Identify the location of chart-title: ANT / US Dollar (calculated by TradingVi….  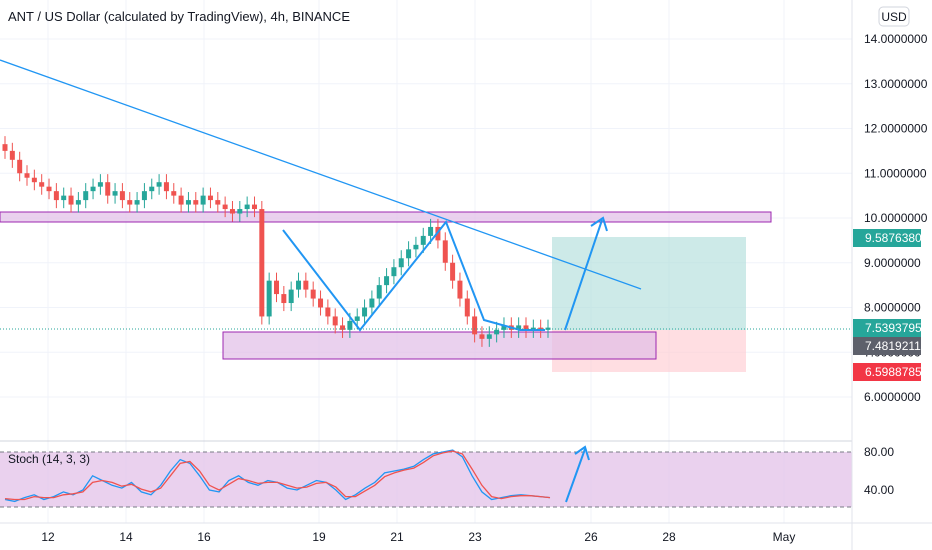
(179, 16).